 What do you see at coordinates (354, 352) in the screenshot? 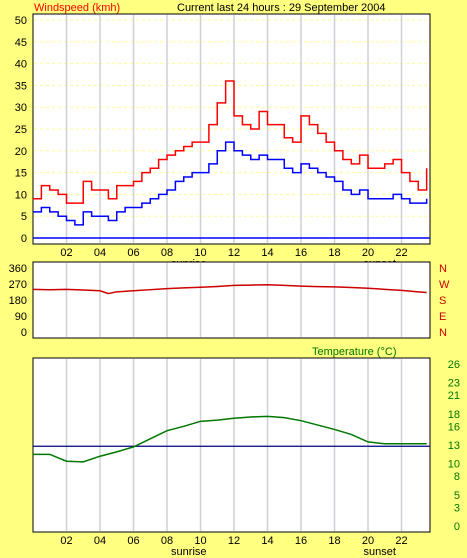
I see `temperature-label: Temperature (°C)` at bounding box center [354, 352].